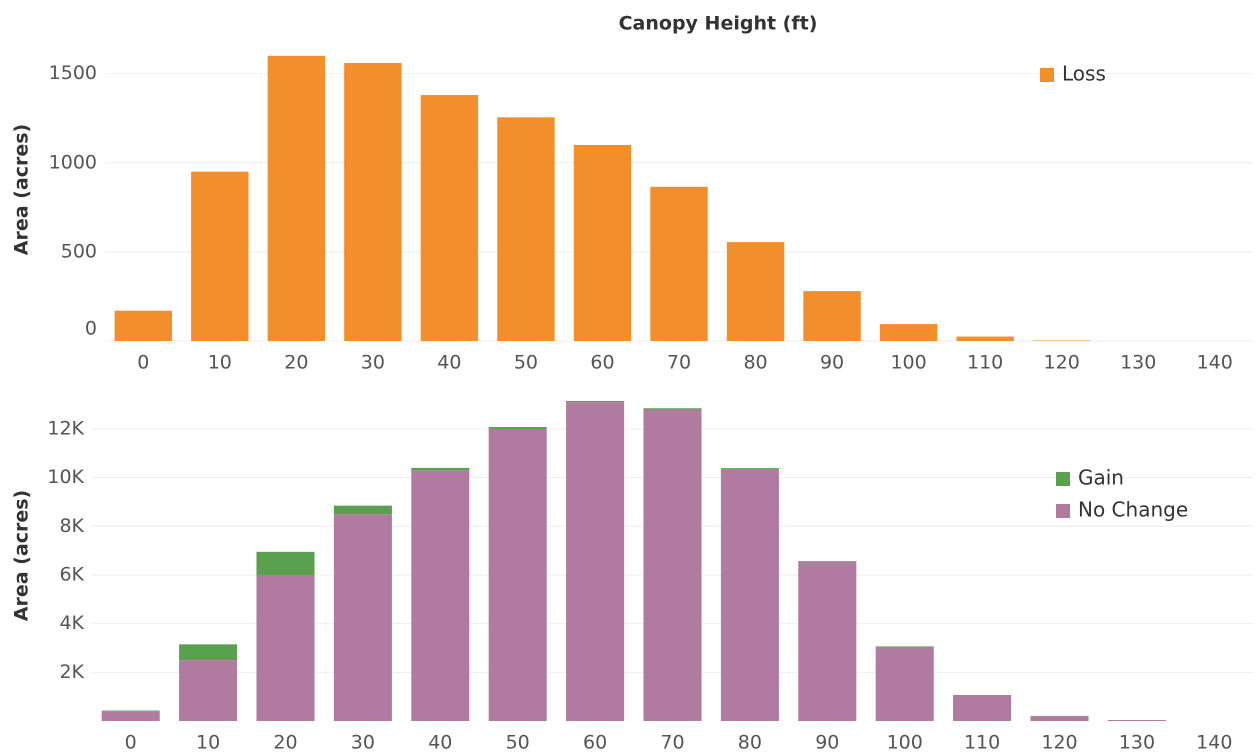  Describe the element at coordinates (1133, 510) in the screenshot. I see `legend-label: No Change` at that location.